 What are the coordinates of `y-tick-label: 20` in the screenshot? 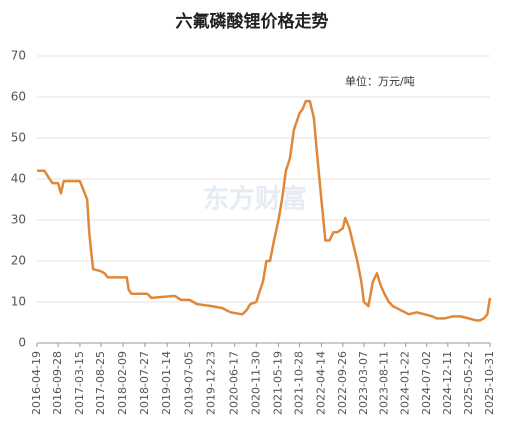 It's located at (18, 261).